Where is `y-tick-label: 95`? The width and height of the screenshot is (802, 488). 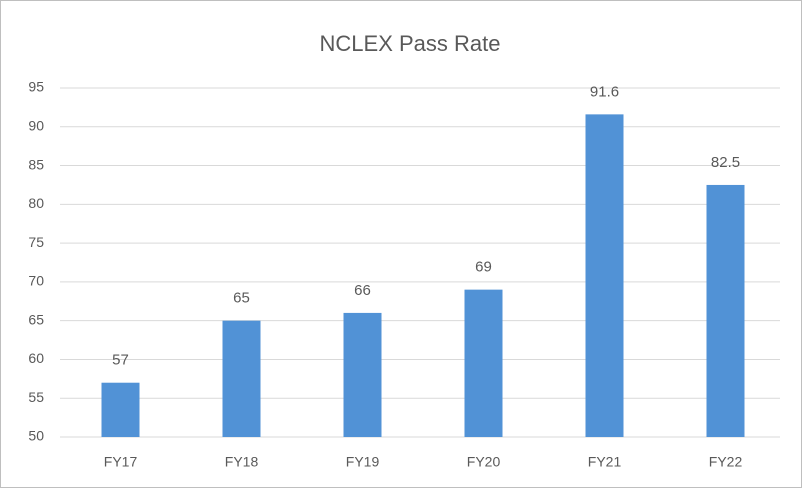 y-tick-label: 95 is located at coordinates (36, 87).